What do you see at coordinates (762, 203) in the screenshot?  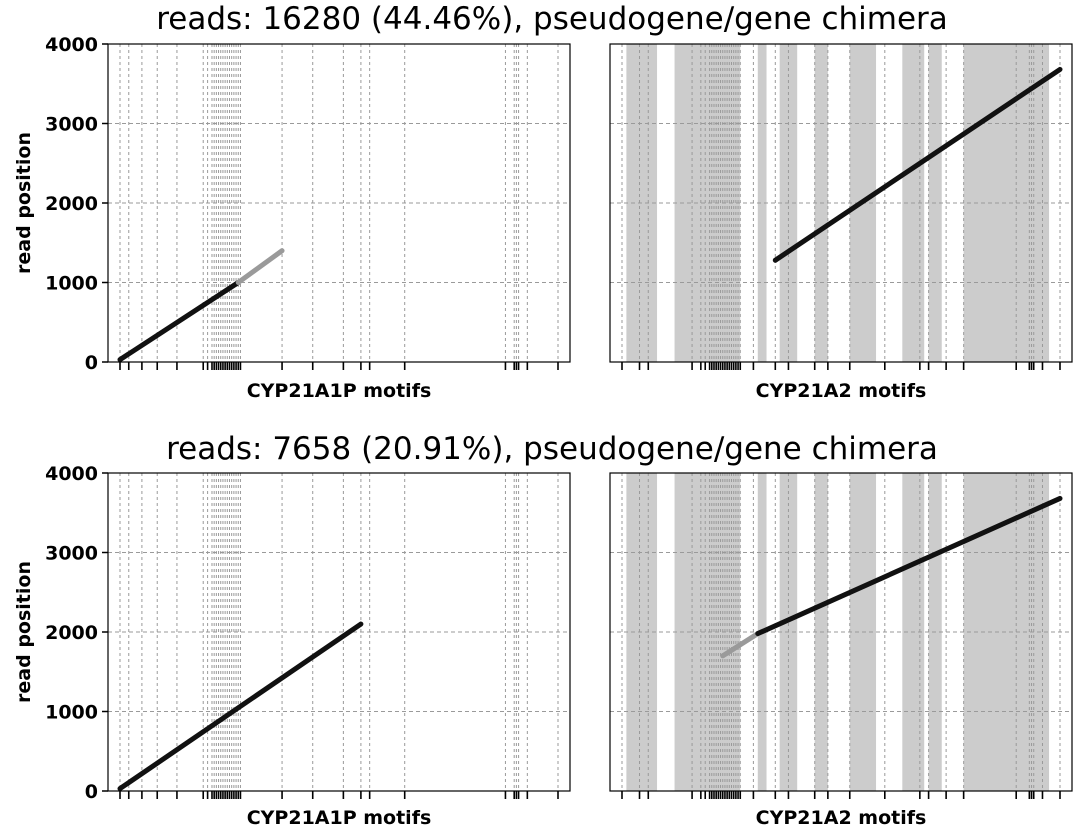 I see `shaded-region` at bounding box center [762, 203].